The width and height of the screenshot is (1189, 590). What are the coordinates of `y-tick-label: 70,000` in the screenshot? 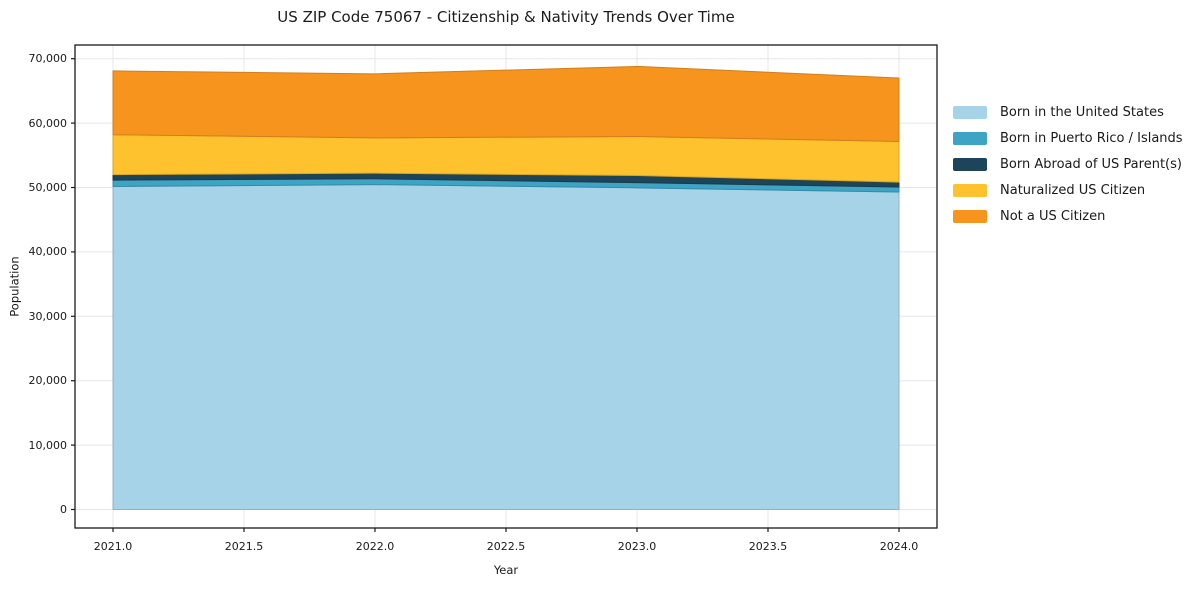 It's located at (48, 59).